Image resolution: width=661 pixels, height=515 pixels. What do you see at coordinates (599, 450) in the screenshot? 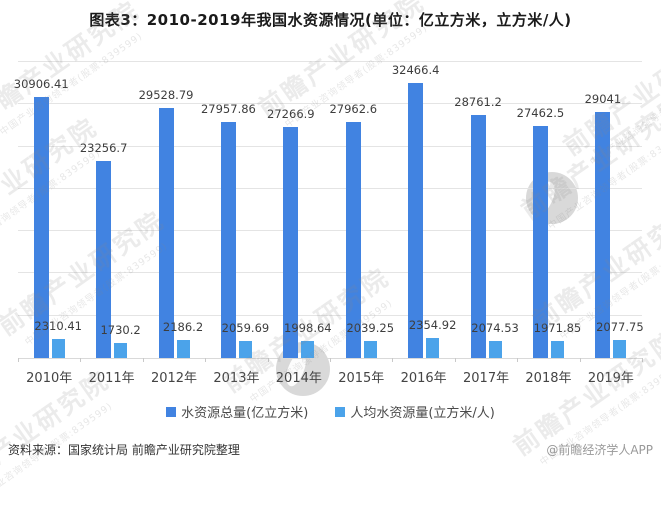
I see `credit-text: @前瞻经济学人APP` at bounding box center [599, 450].